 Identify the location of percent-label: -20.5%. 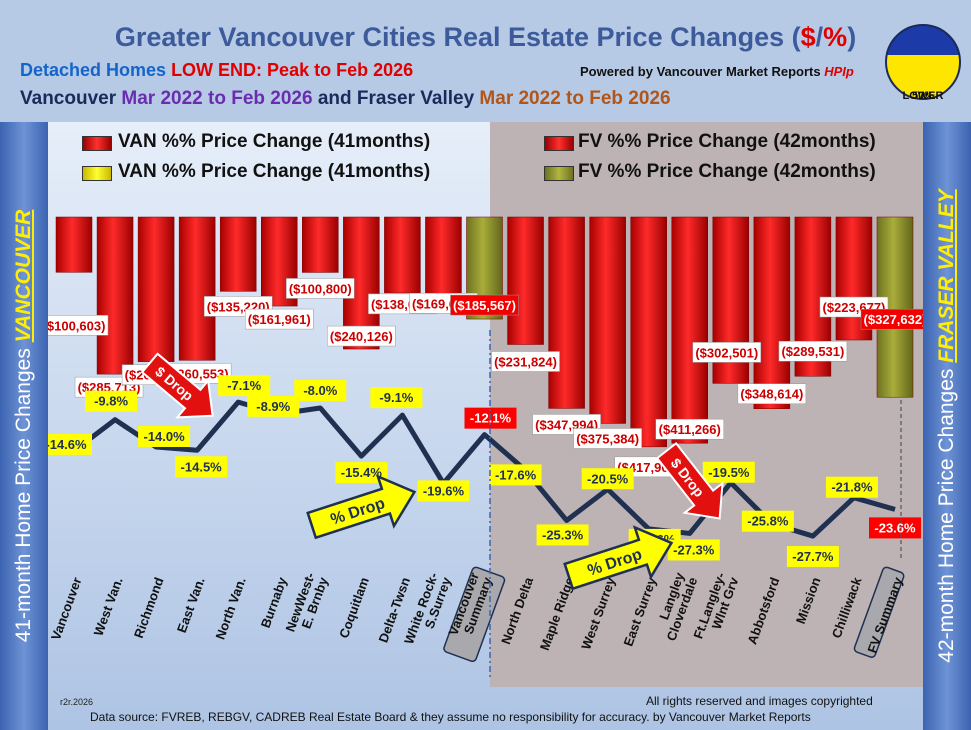
(608, 478).